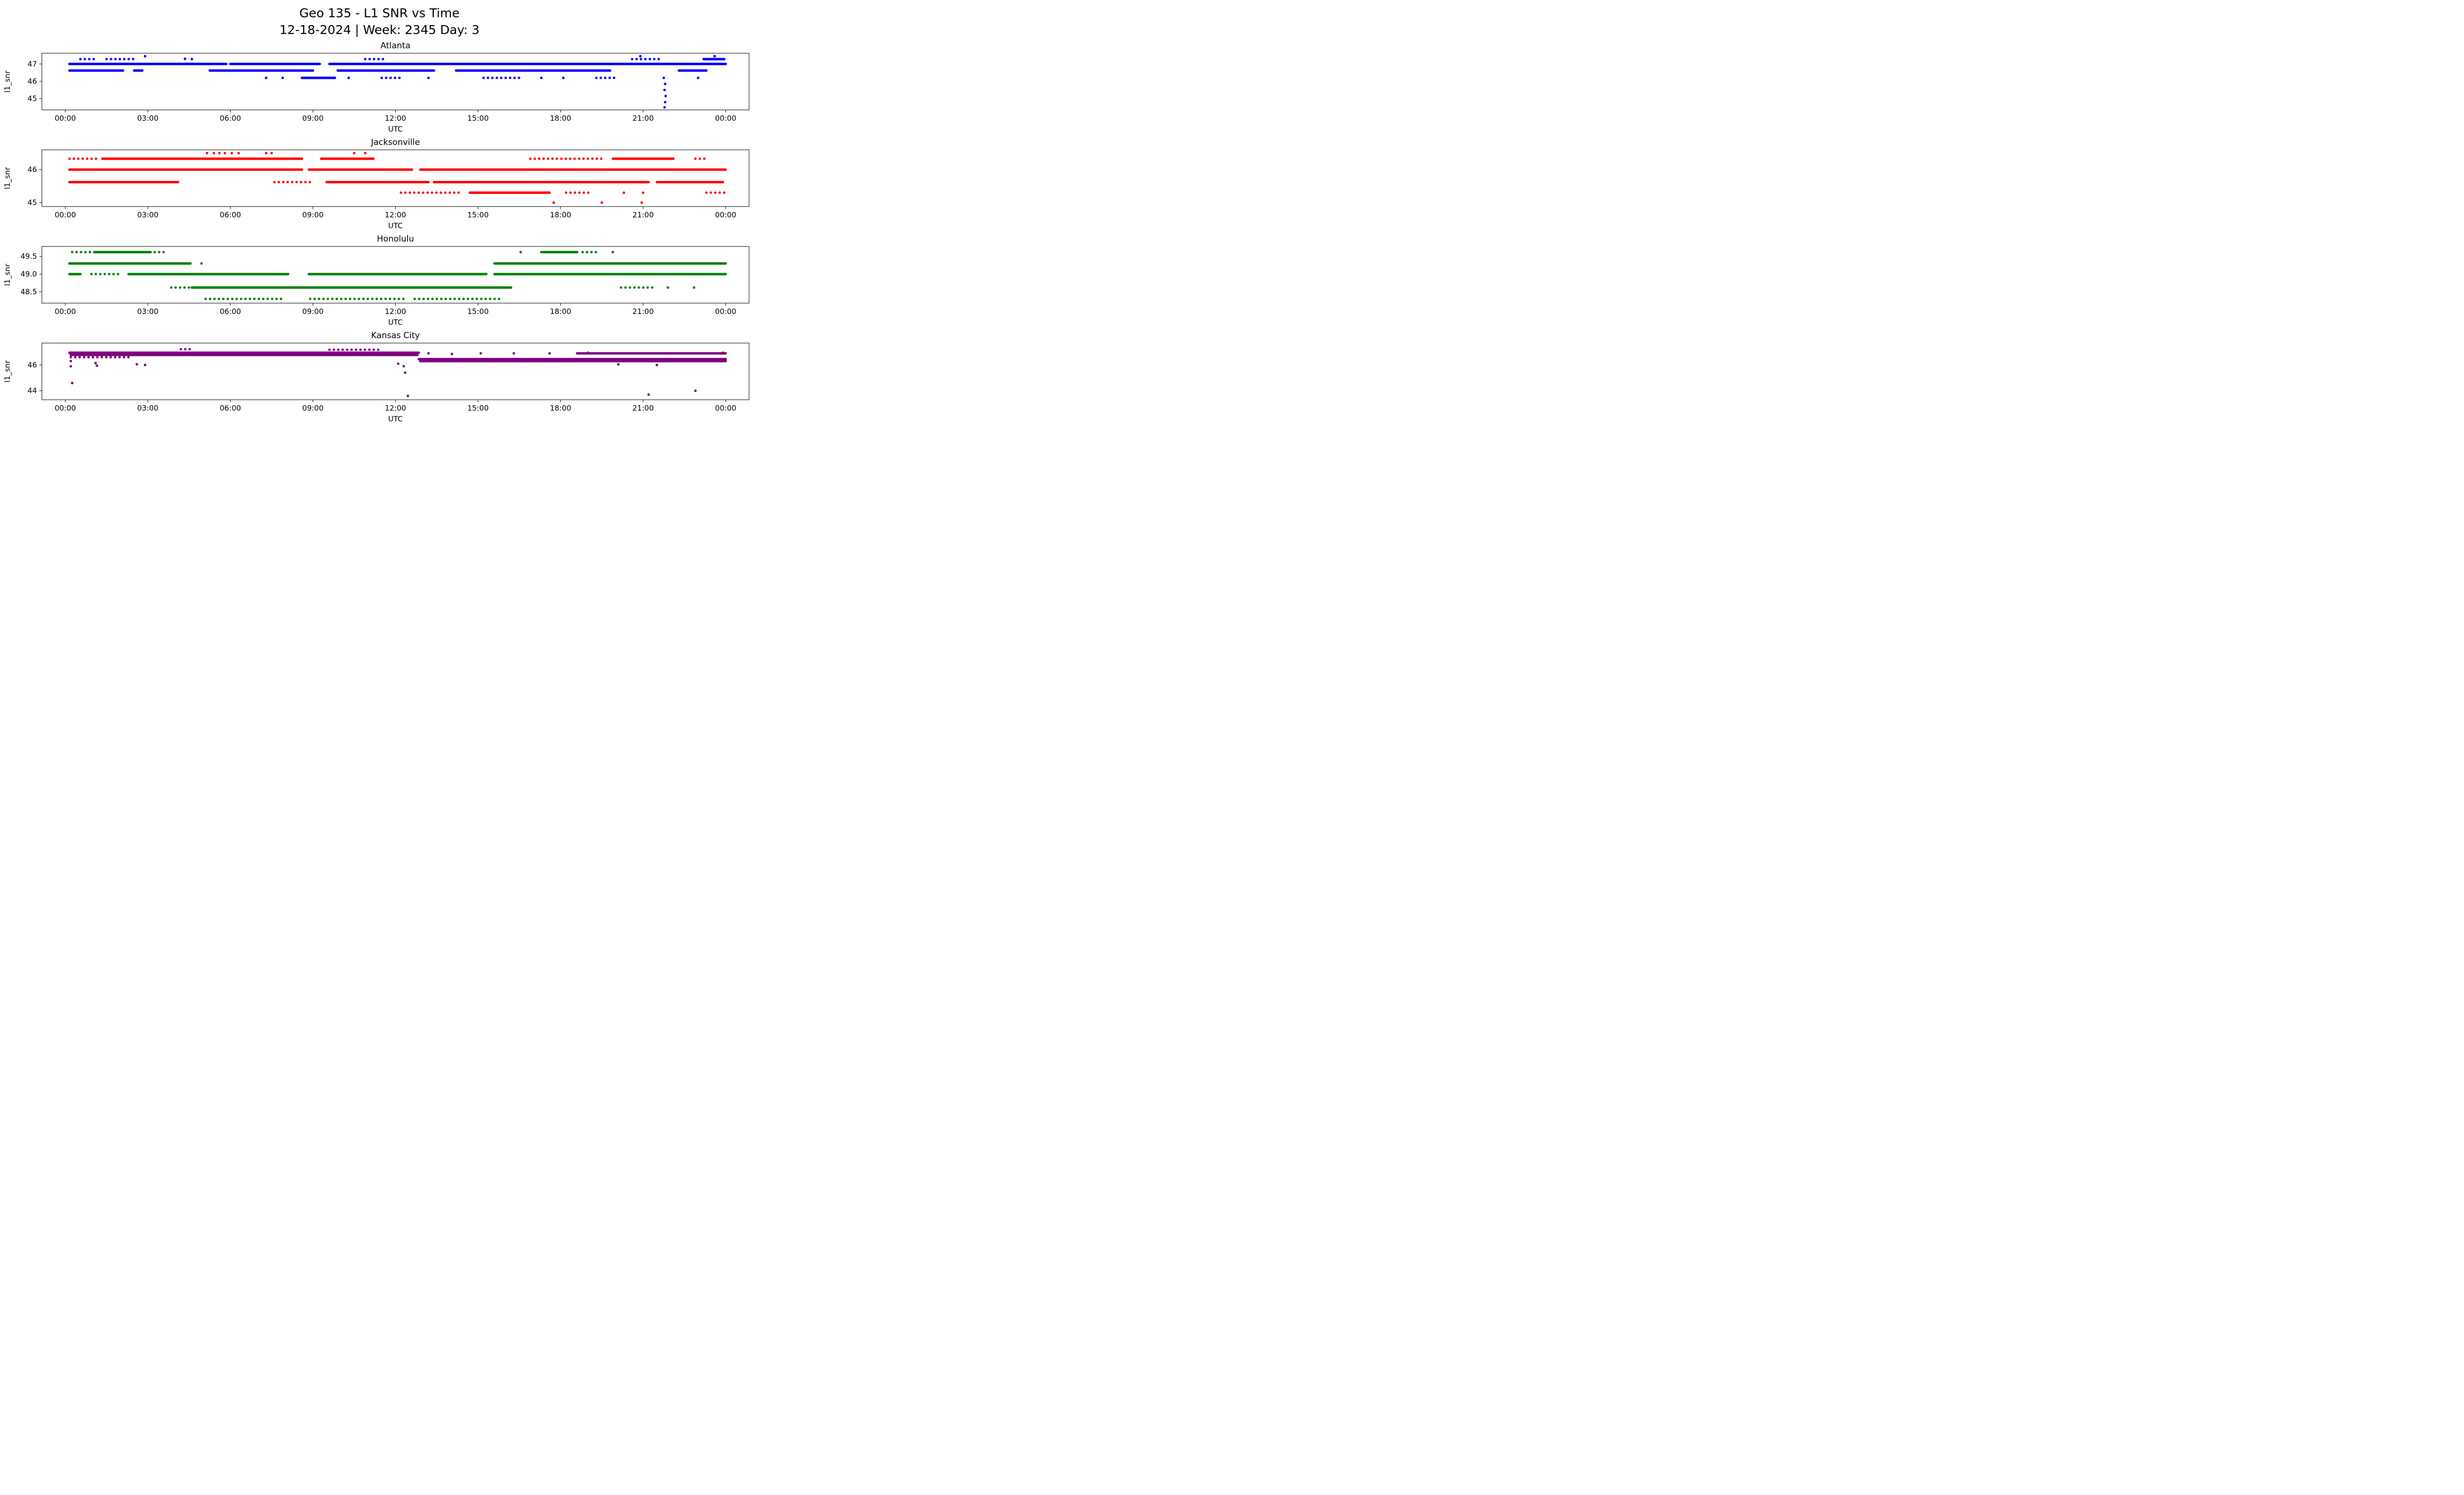 The image size is (2464, 1495). Describe the element at coordinates (395, 239) in the screenshot. I see `subplot-title: Honolulu` at that location.